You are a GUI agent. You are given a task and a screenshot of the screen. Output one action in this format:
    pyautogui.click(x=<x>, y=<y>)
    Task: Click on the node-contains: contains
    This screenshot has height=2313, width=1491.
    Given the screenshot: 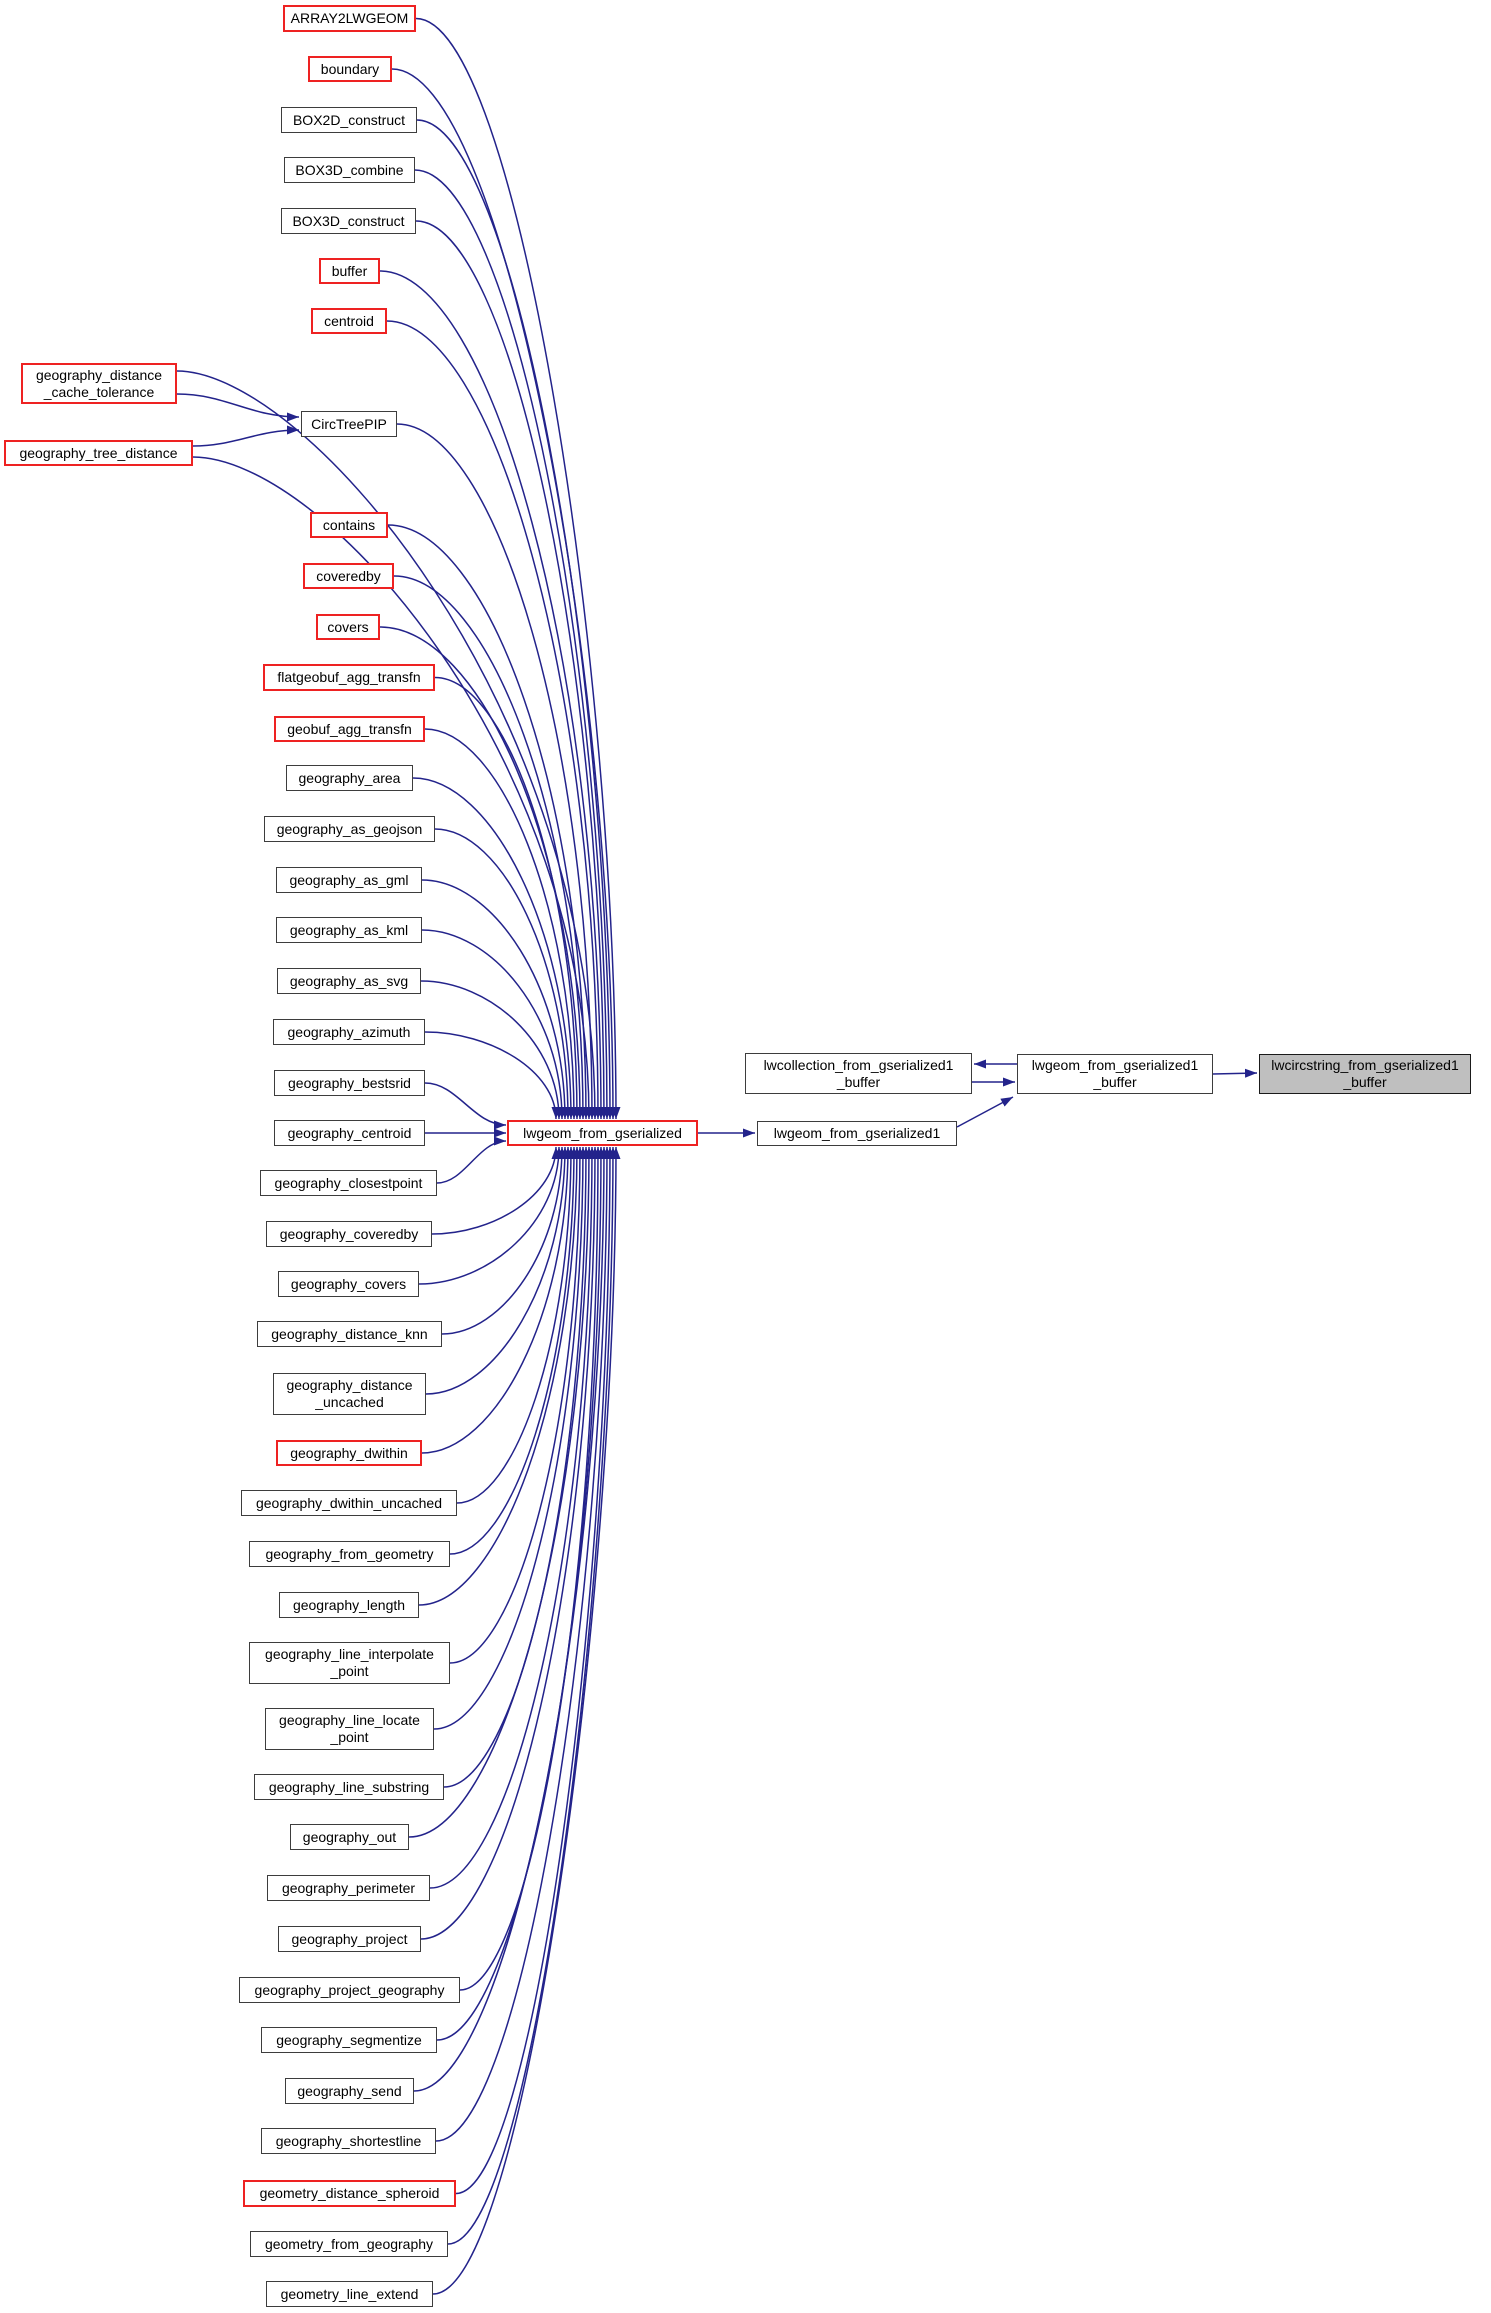 What is the action you would take?
    pyautogui.click(x=349, y=525)
    